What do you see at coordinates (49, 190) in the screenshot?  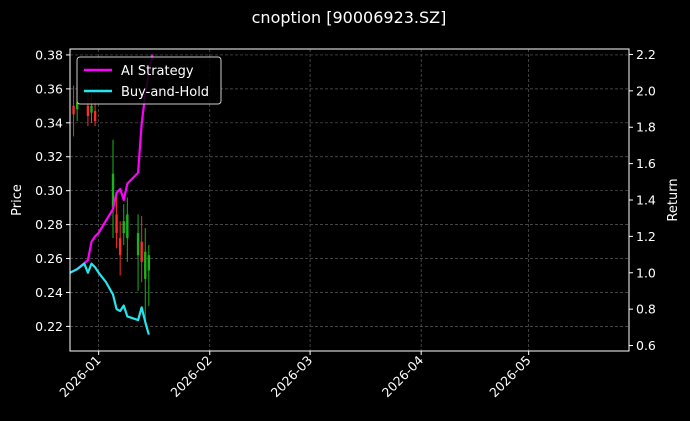 I see `left-tick-label: 0.30` at bounding box center [49, 190].